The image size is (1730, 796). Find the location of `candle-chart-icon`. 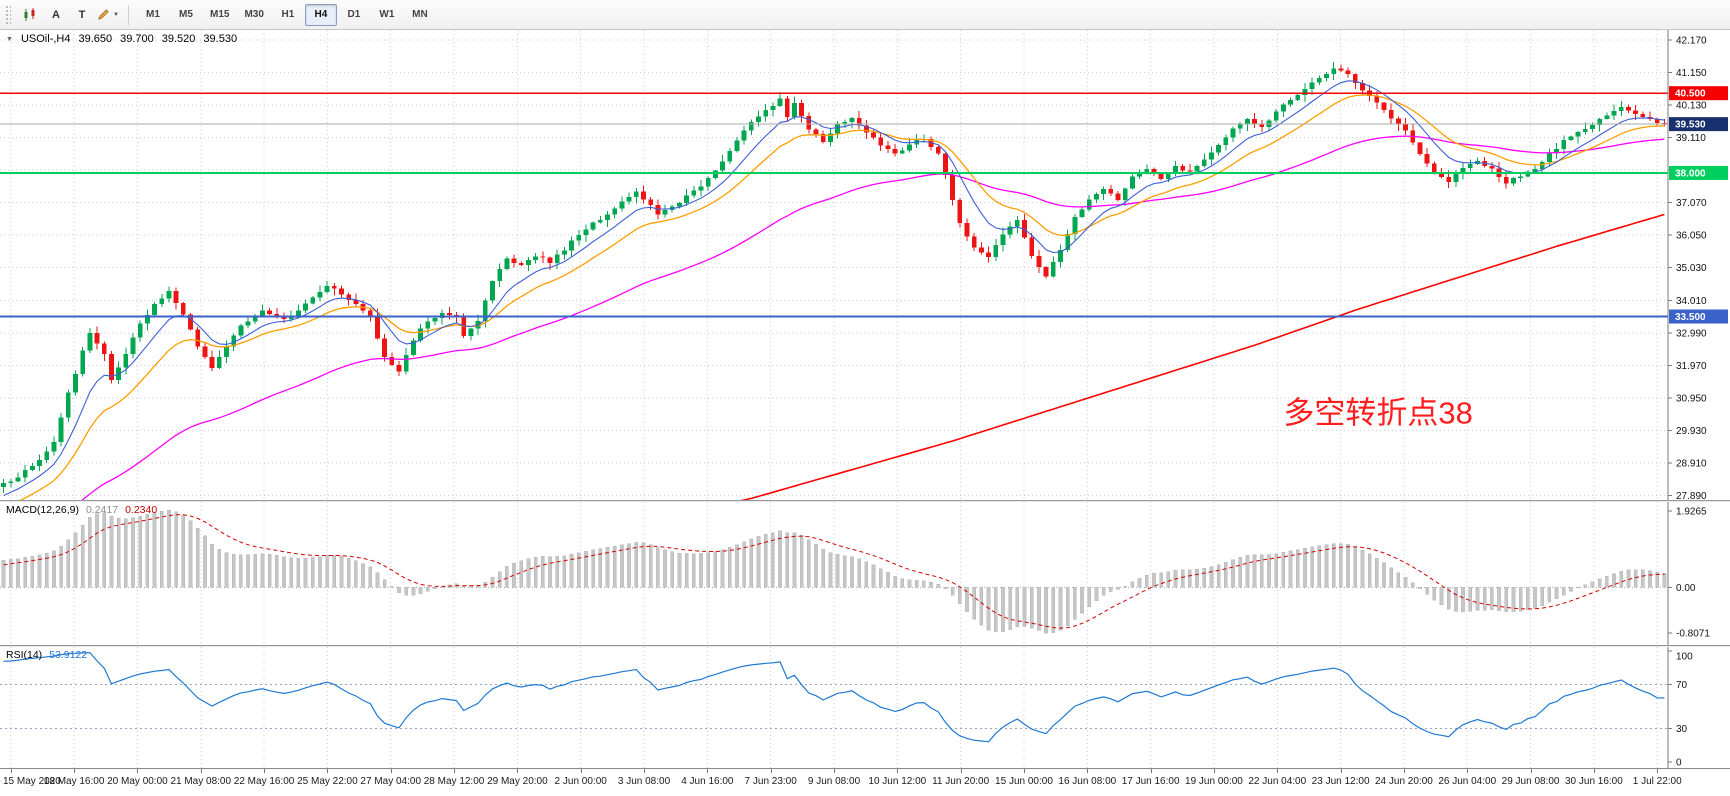

candle-chart-icon is located at coordinates (29, 14).